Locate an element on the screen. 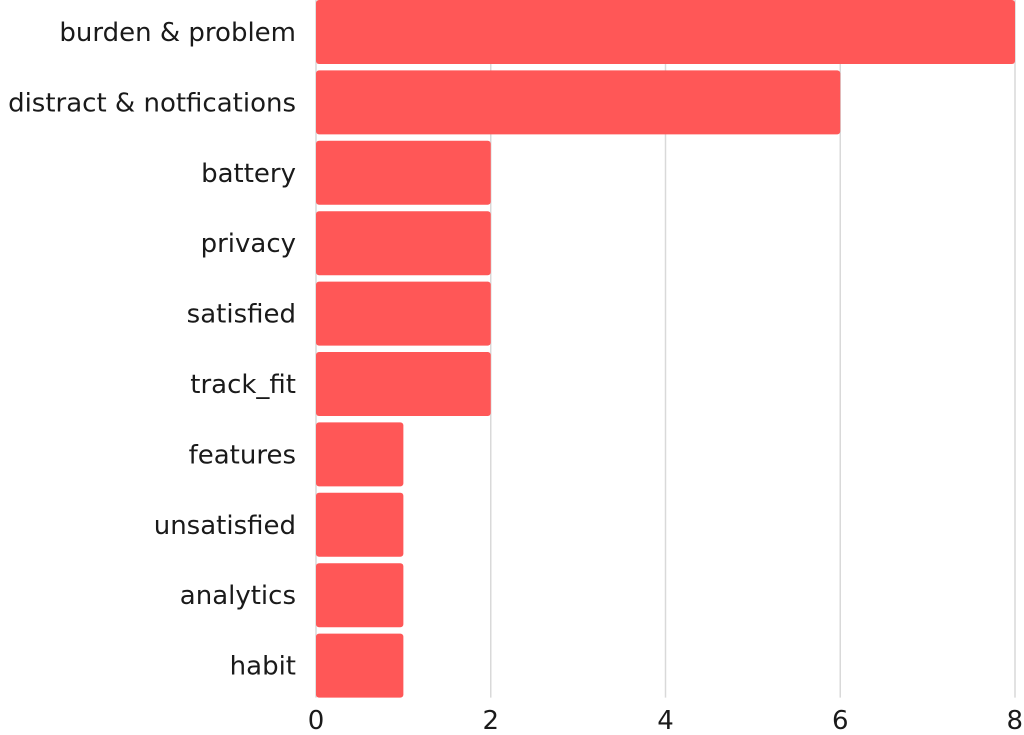 The height and width of the screenshot is (735, 1024). bar-analytics is located at coordinates (360, 595).